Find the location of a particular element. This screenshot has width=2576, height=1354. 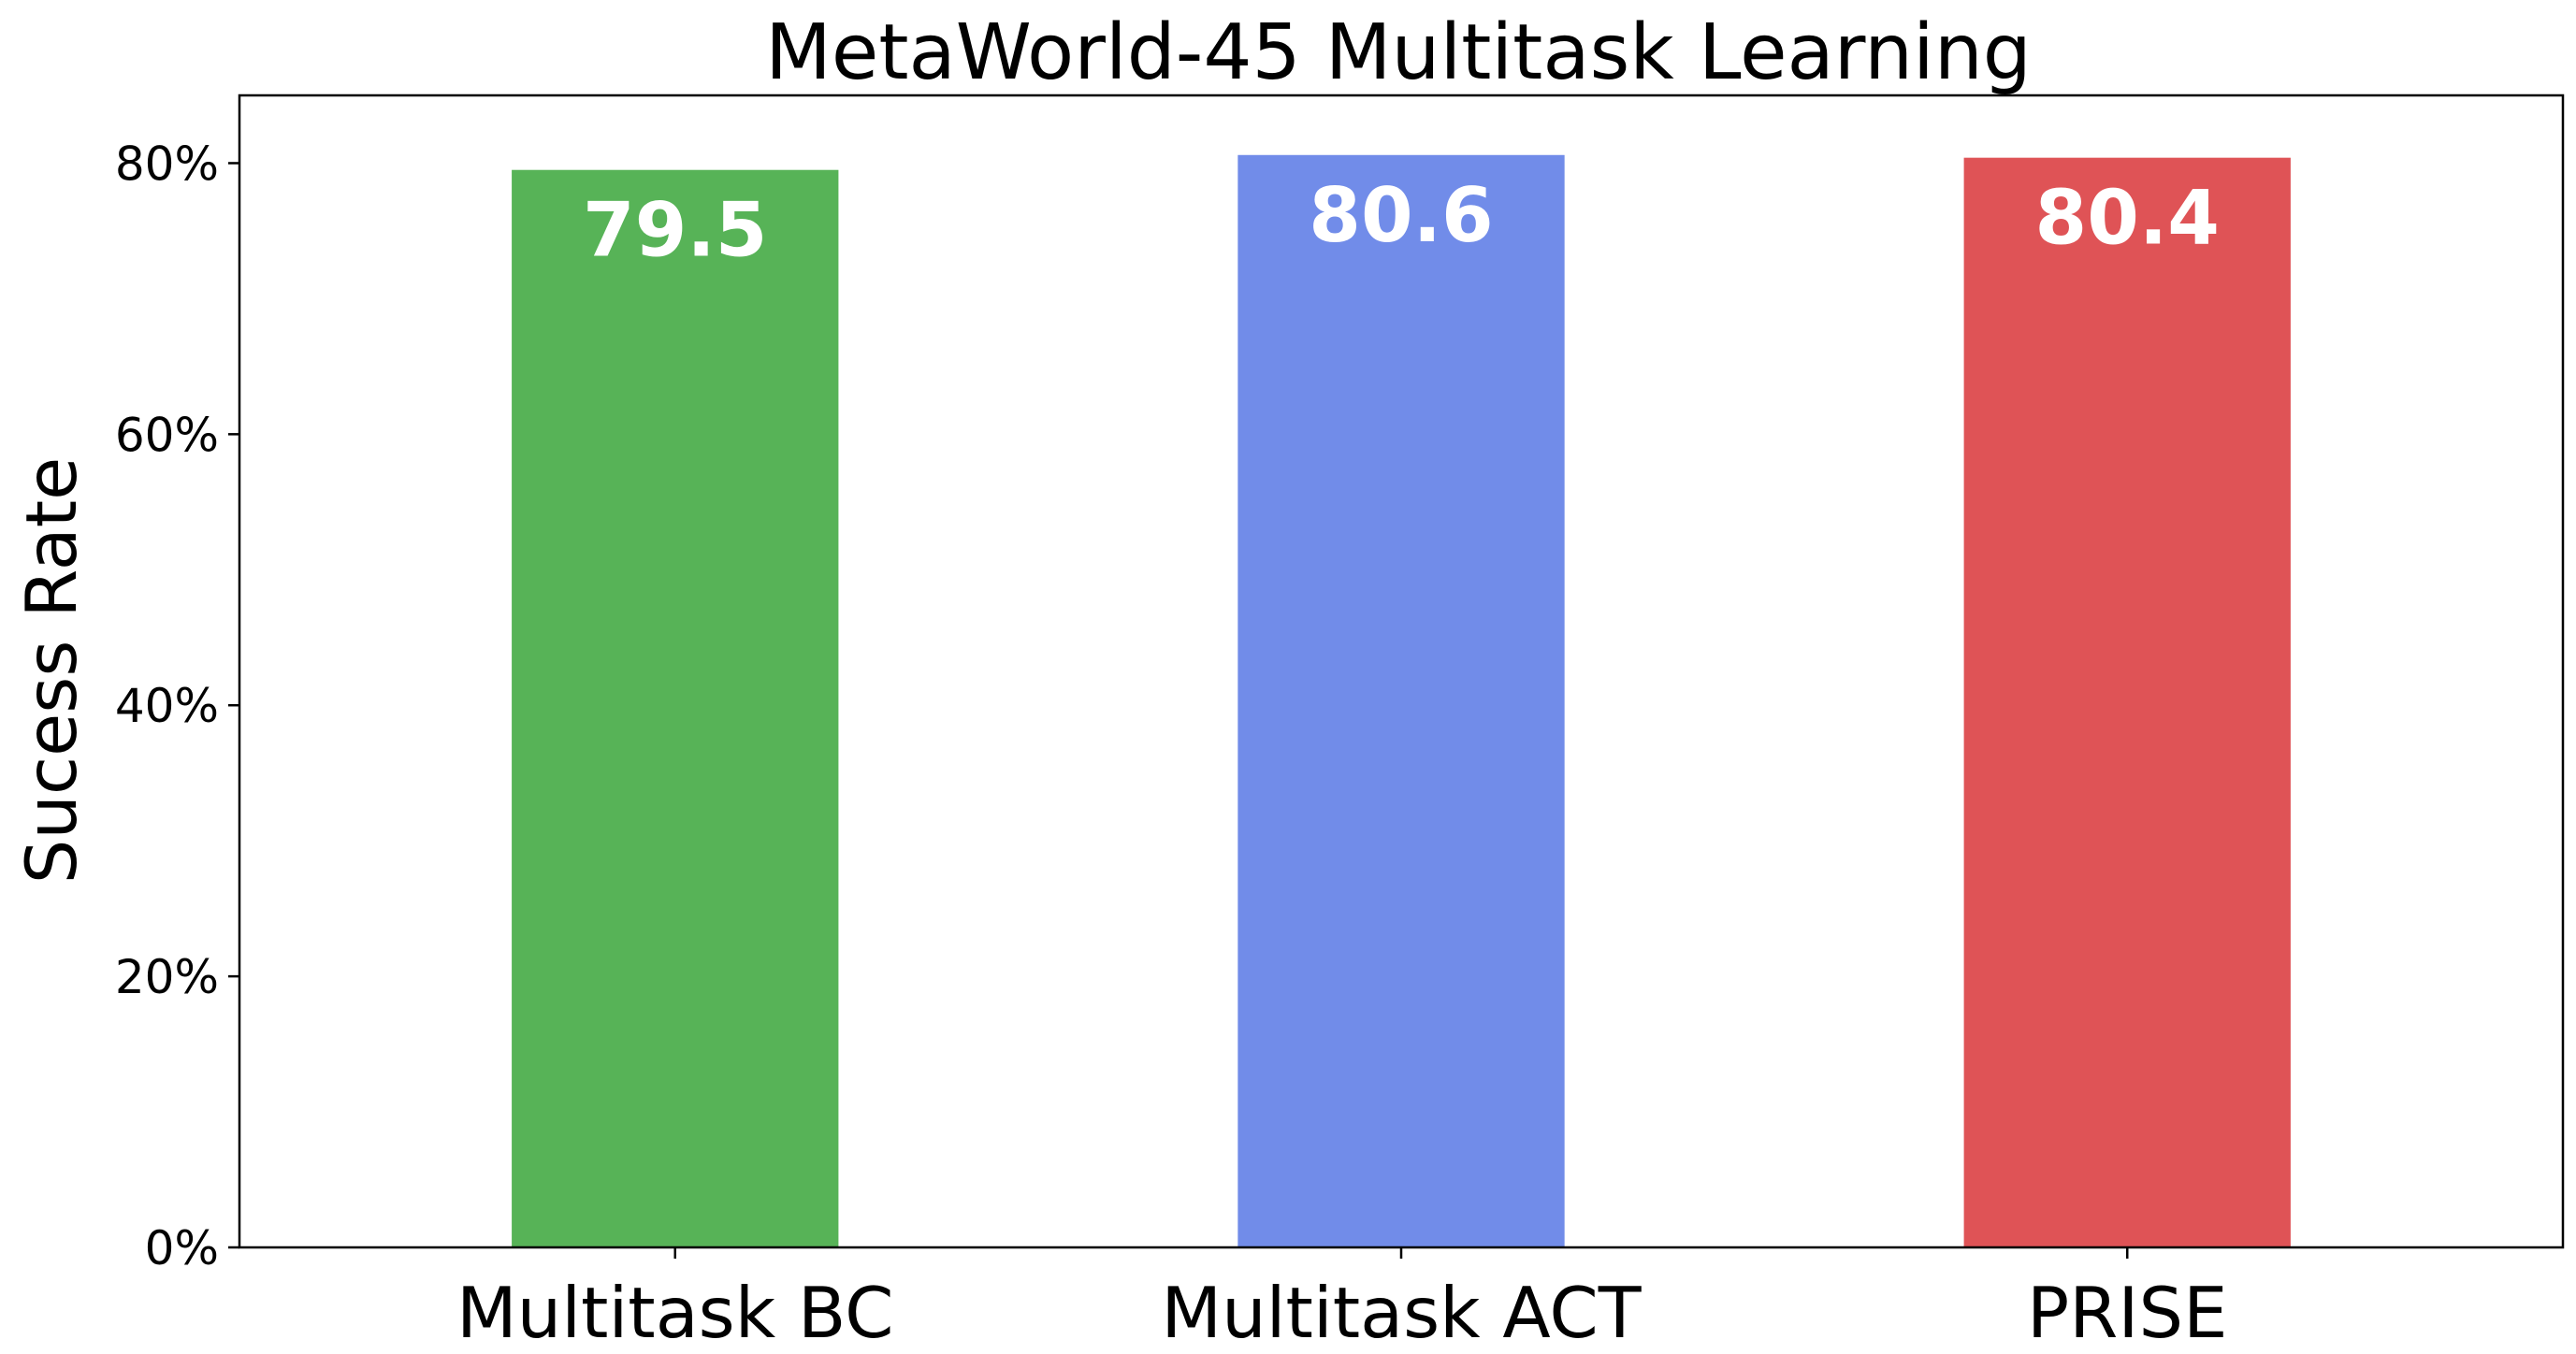

y-axis: 0% 20% 40% 60% 80% is located at coordinates (177, 706).